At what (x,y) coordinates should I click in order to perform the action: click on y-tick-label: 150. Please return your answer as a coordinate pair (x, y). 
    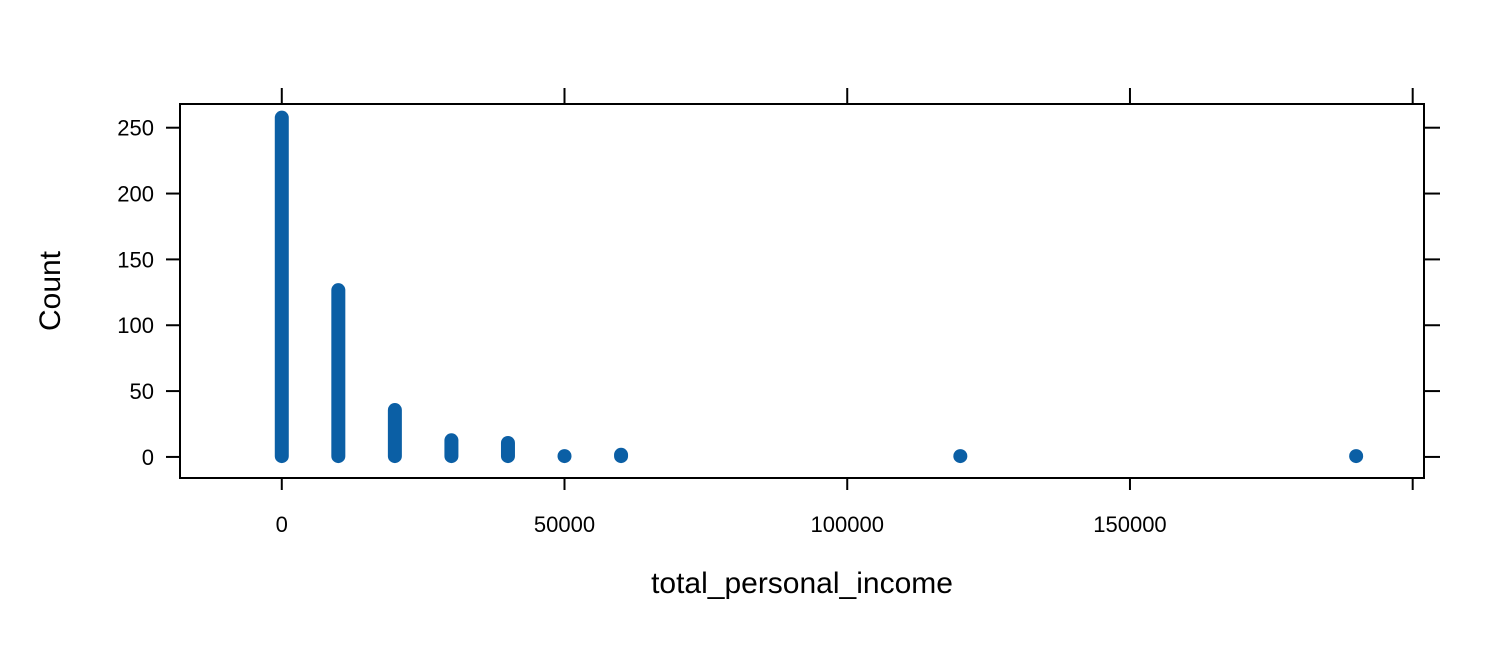
    Looking at the image, I should click on (135, 259).